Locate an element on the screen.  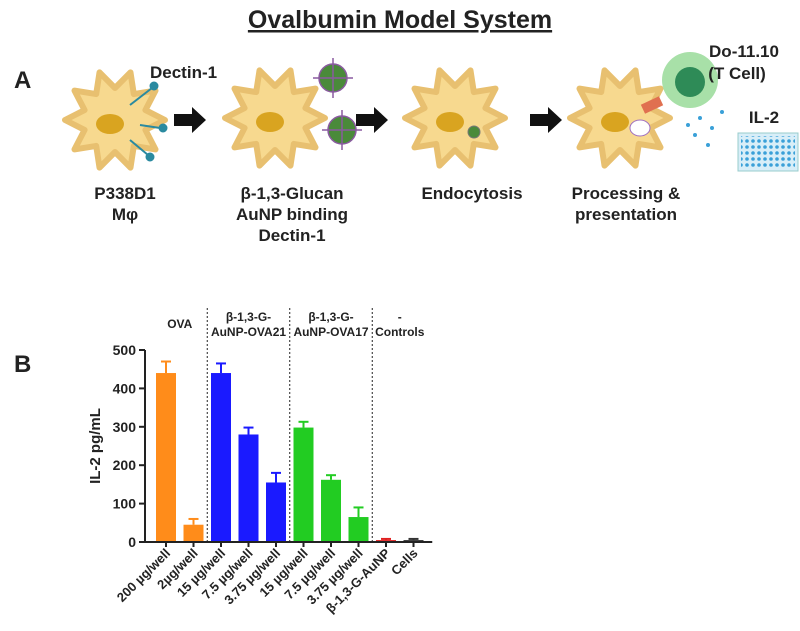
y-tick-label: 400 is located at coordinates (125, 388).